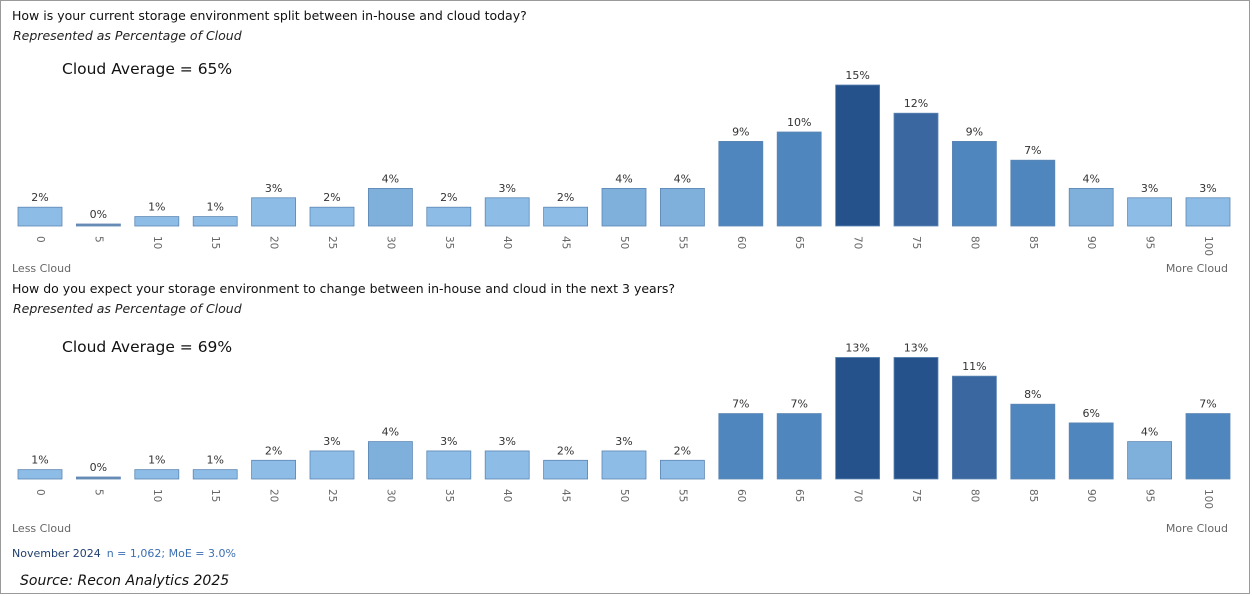 The image size is (1252, 596). I want to click on top-value-label-65: 10%, so click(799, 122).